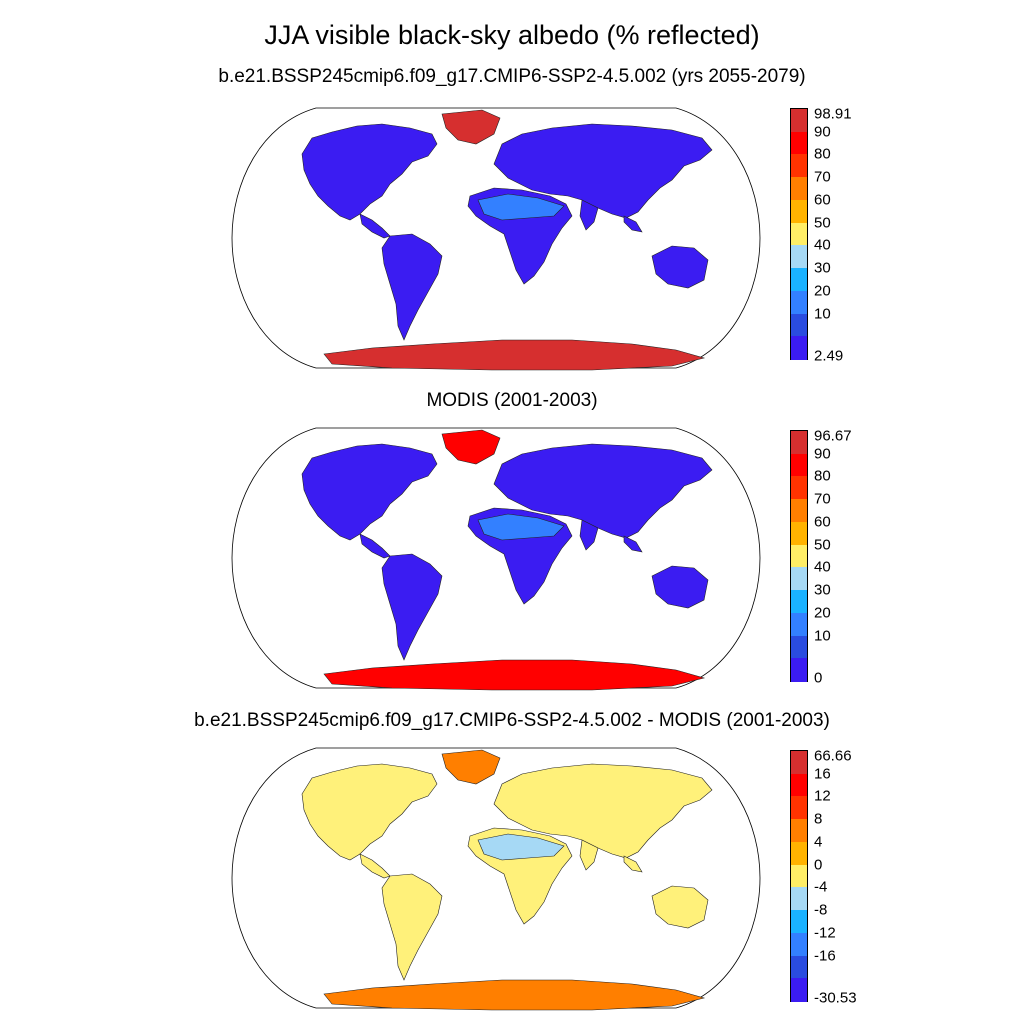  Describe the element at coordinates (512, 400) in the screenshot. I see `panel-2-subtitle: MODIS (2001-2003)` at that location.